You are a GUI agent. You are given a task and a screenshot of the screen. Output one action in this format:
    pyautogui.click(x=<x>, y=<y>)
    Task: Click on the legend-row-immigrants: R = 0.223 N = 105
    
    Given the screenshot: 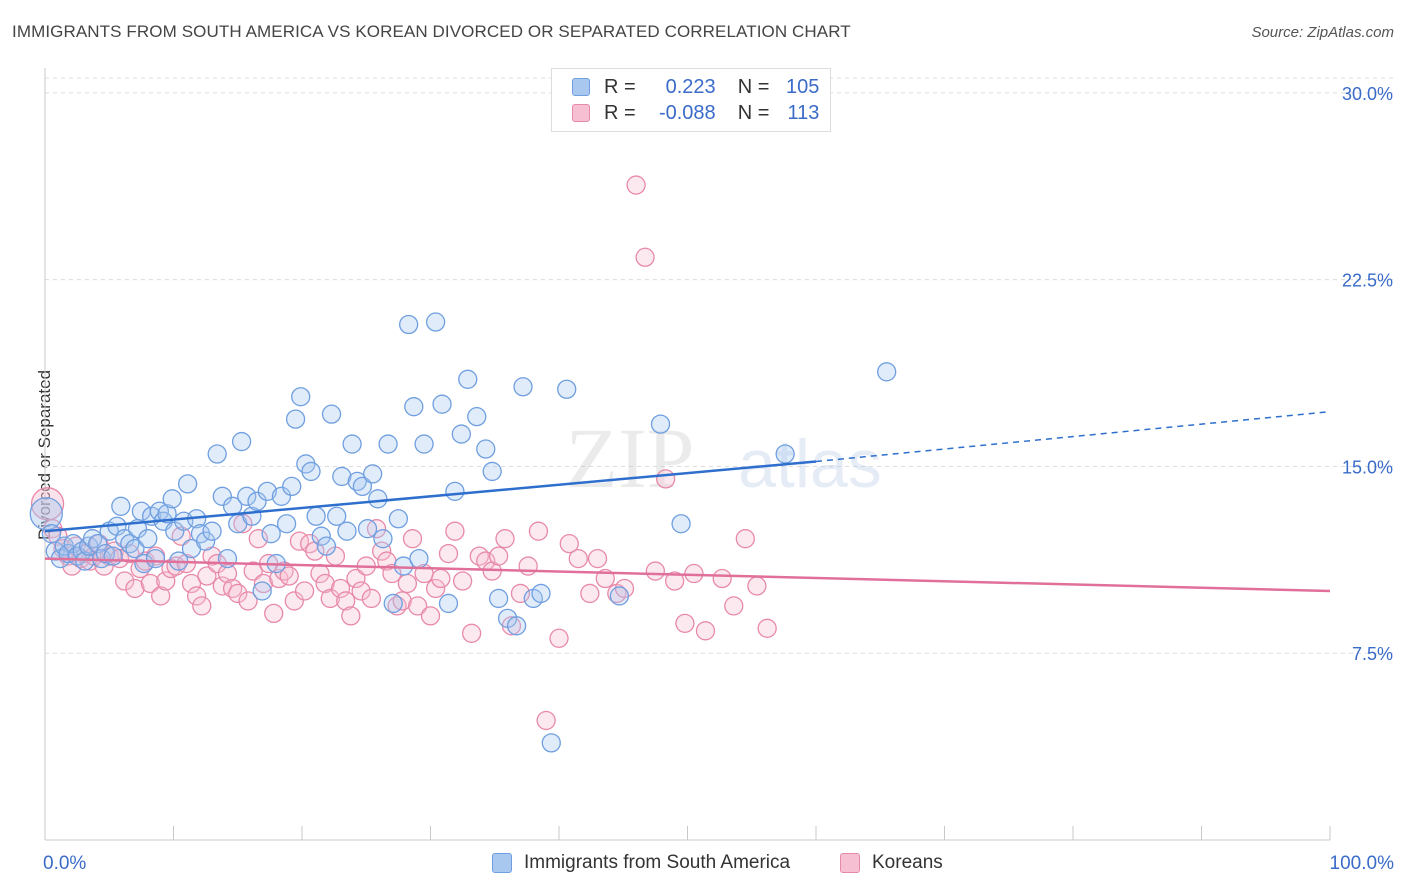 What is the action you would take?
    pyautogui.click(x=695, y=87)
    